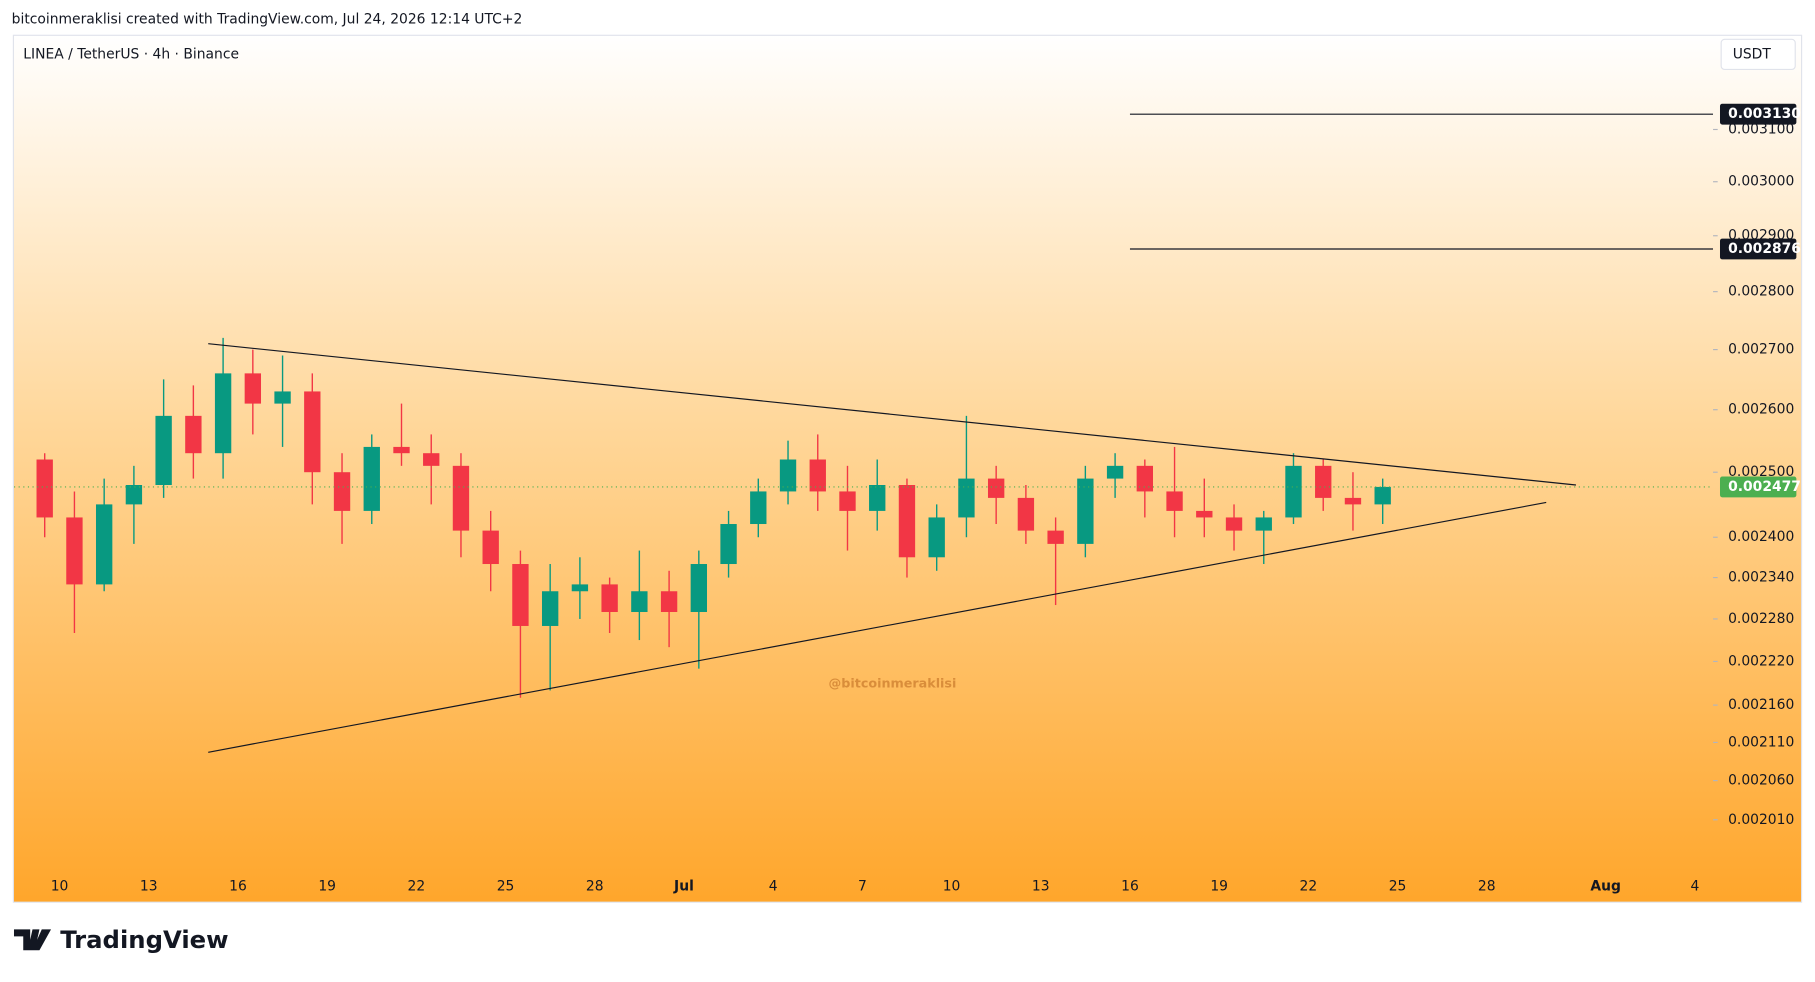 This screenshot has width=1815, height=982. Describe the element at coordinates (1761, 537) in the screenshot. I see `y-tick-label: 0.002400` at that location.